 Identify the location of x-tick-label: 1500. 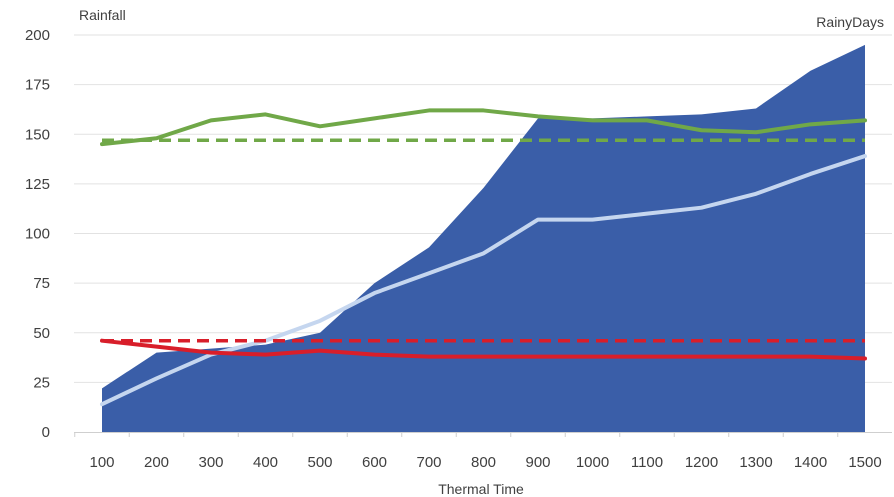
(864, 462).